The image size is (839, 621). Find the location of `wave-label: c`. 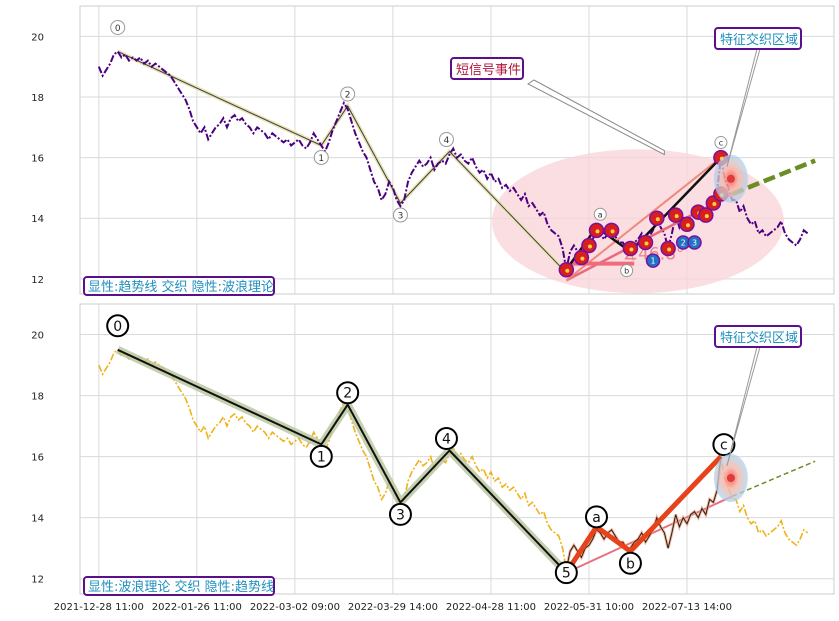

wave-label: c is located at coordinates (724, 446).